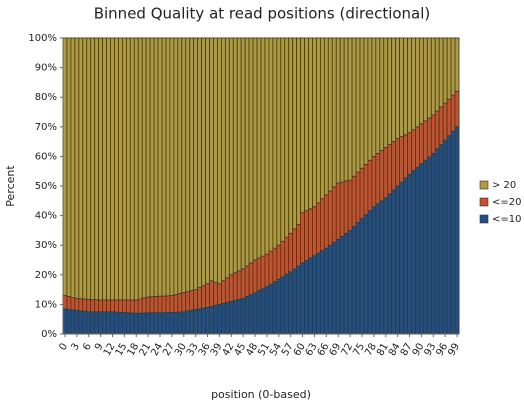 This screenshot has height=408, width=524. Describe the element at coordinates (75, 347) in the screenshot. I see `x-tick-label: 3` at that location.